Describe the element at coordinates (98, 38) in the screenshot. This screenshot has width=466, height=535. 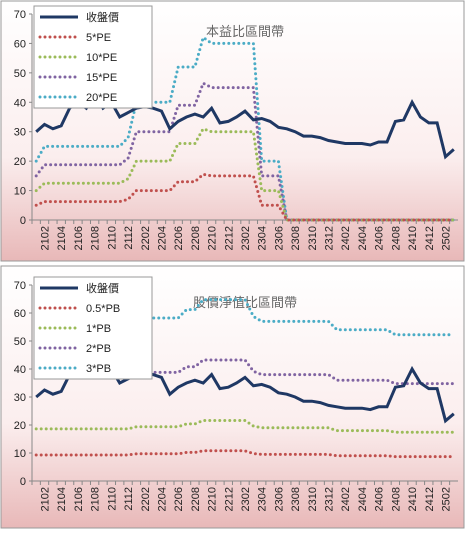
I see `legend-label: 5*PE` at that location.